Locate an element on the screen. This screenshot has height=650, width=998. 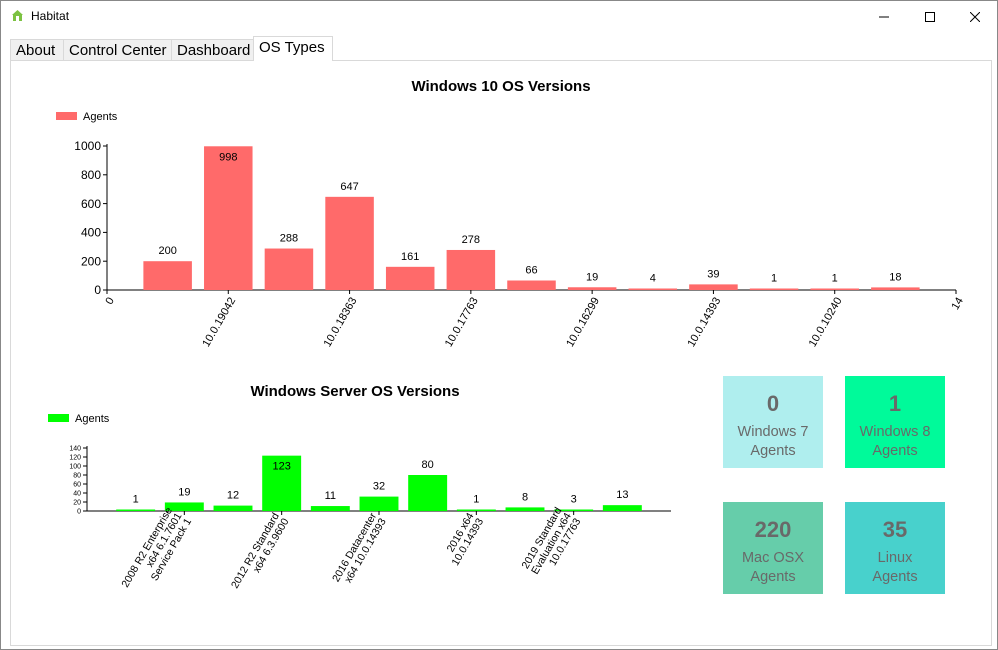
window-title: Habitat is located at coordinates (50, 16).